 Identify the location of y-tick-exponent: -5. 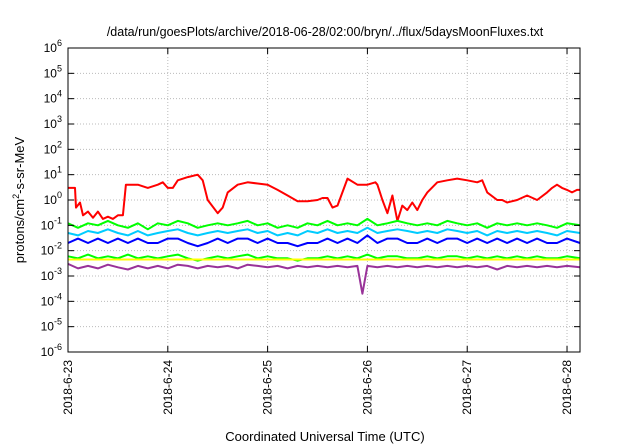
(58, 322).